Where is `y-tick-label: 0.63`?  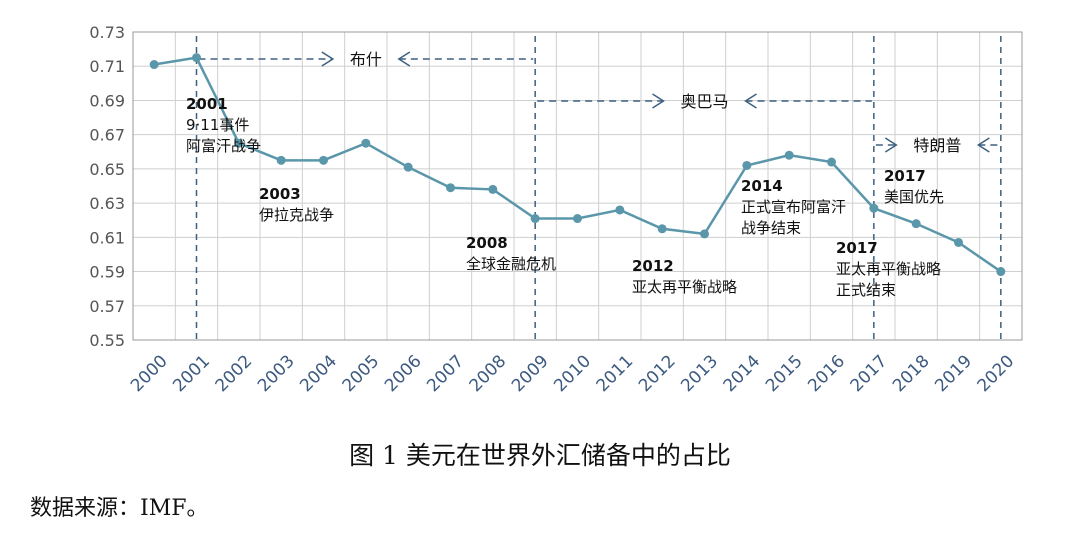
y-tick-label: 0.63 is located at coordinates (107, 203).